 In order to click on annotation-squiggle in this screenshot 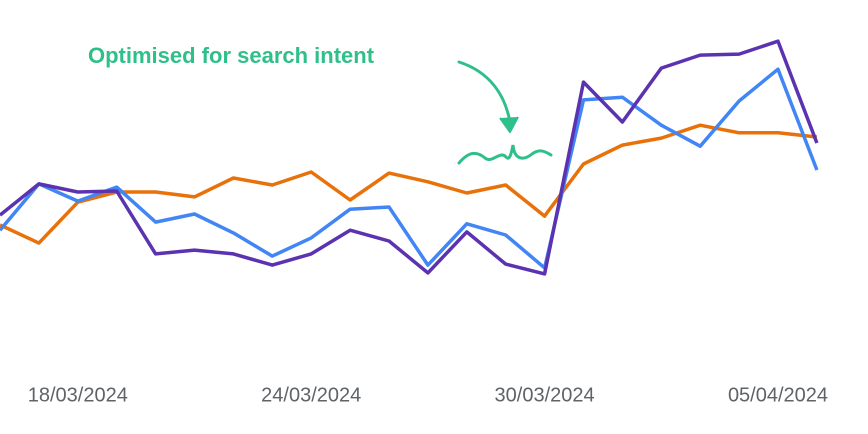, I will do `click(505, 154)`.